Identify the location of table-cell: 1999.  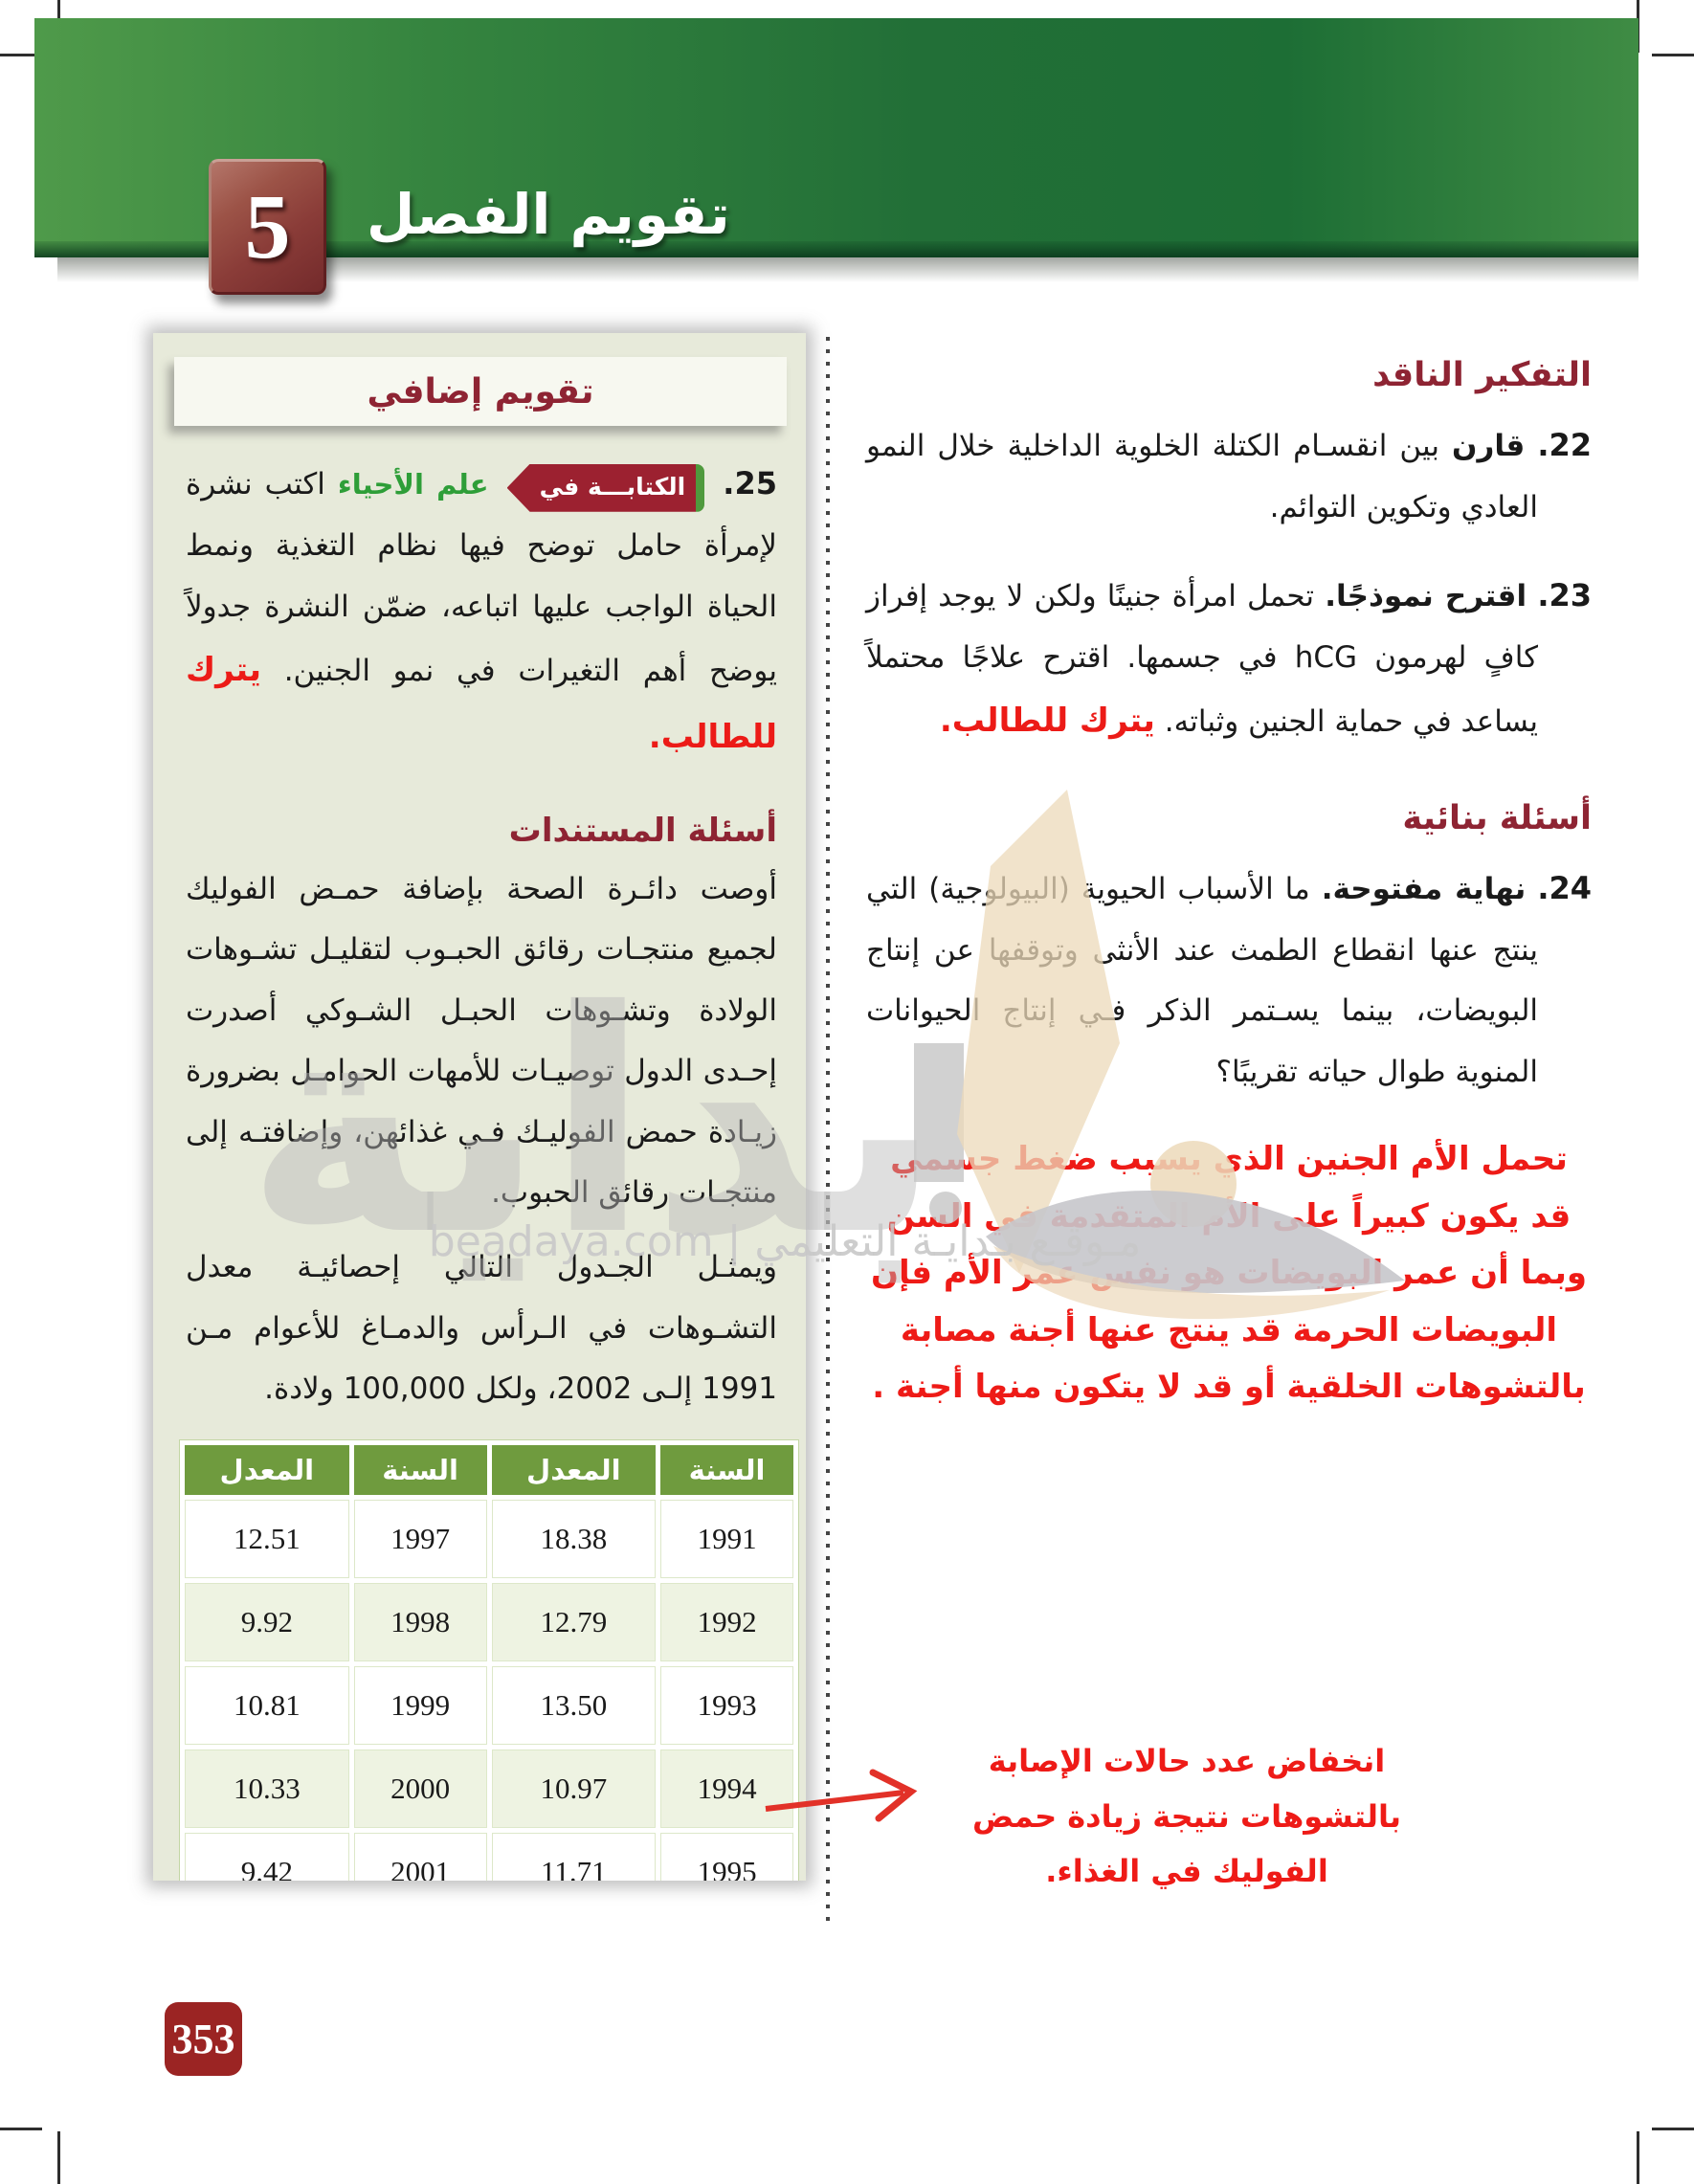
(420, 1705).